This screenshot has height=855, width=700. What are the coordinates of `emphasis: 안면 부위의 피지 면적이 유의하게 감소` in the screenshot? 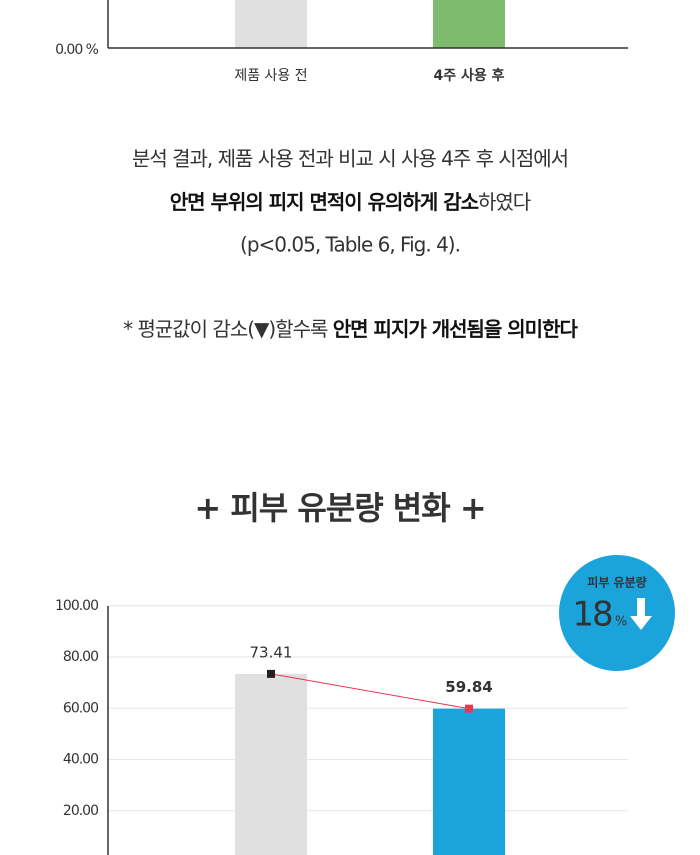 It's located at (324, 202).